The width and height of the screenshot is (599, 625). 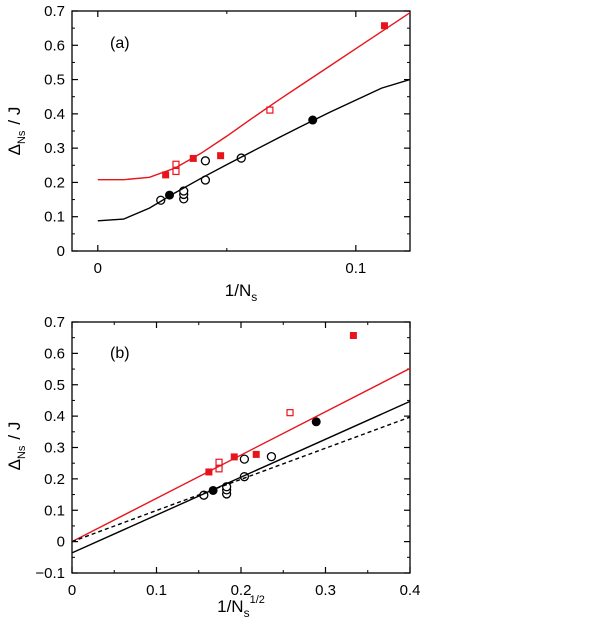 I want to click on panel-label: (a), so click(x=120, y=43).